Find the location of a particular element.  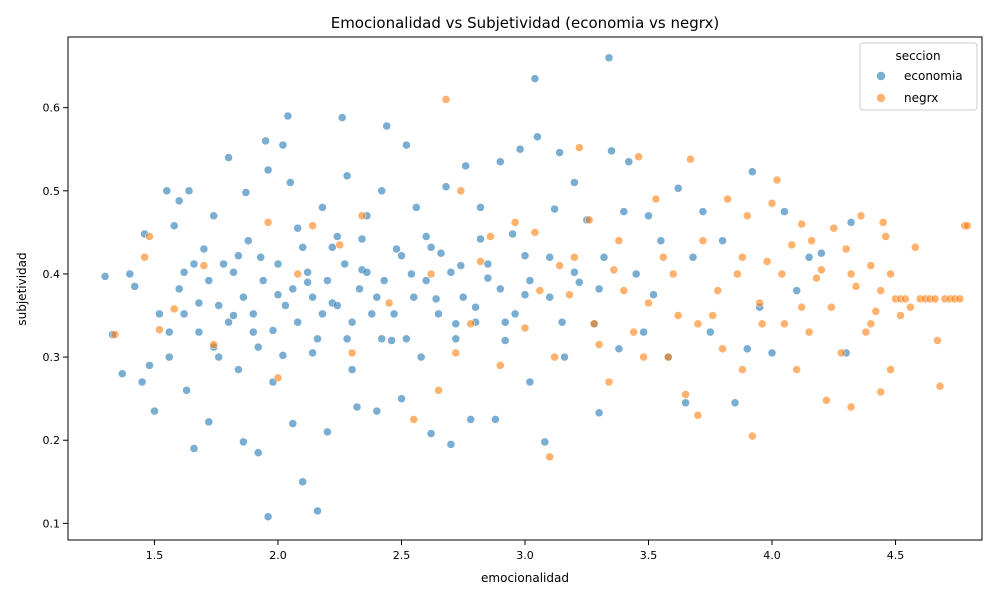

legend: seccion economia negrx is located at coordinates (918, 76).